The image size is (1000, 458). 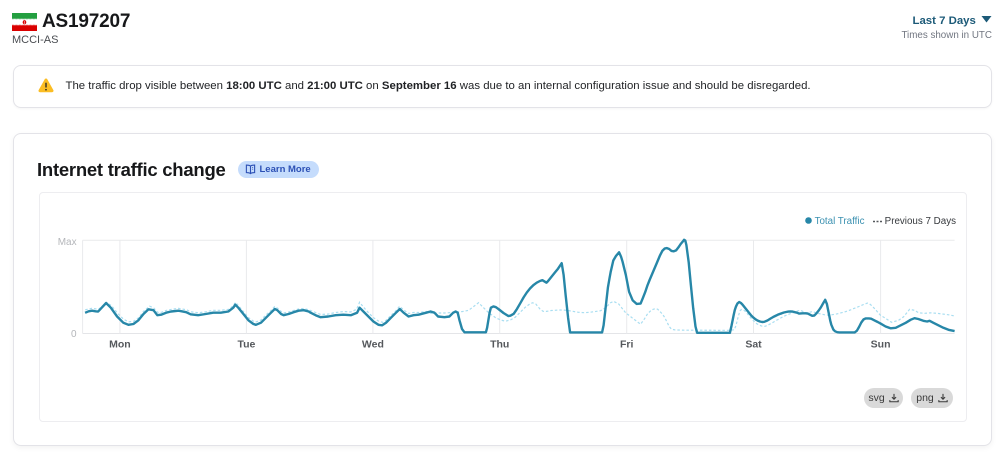 What do you see at coordinates (372, 345) in the screenshot?
I see `svg-text: Wed` at bounding box center [372, 345].